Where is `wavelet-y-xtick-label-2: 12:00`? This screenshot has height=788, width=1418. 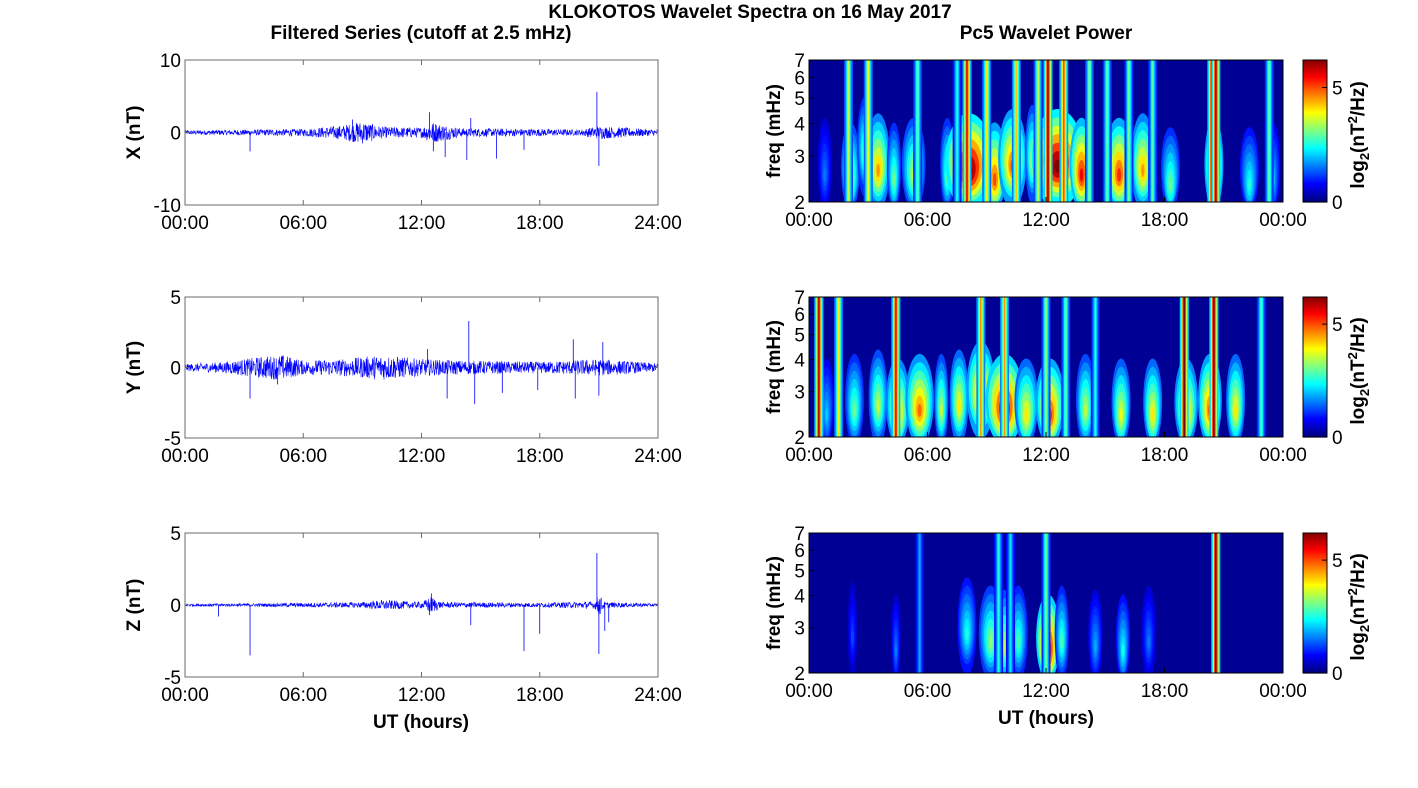 wavelet-y-xtick-label-2: 12:00 is located at coordinates (1046, 455).